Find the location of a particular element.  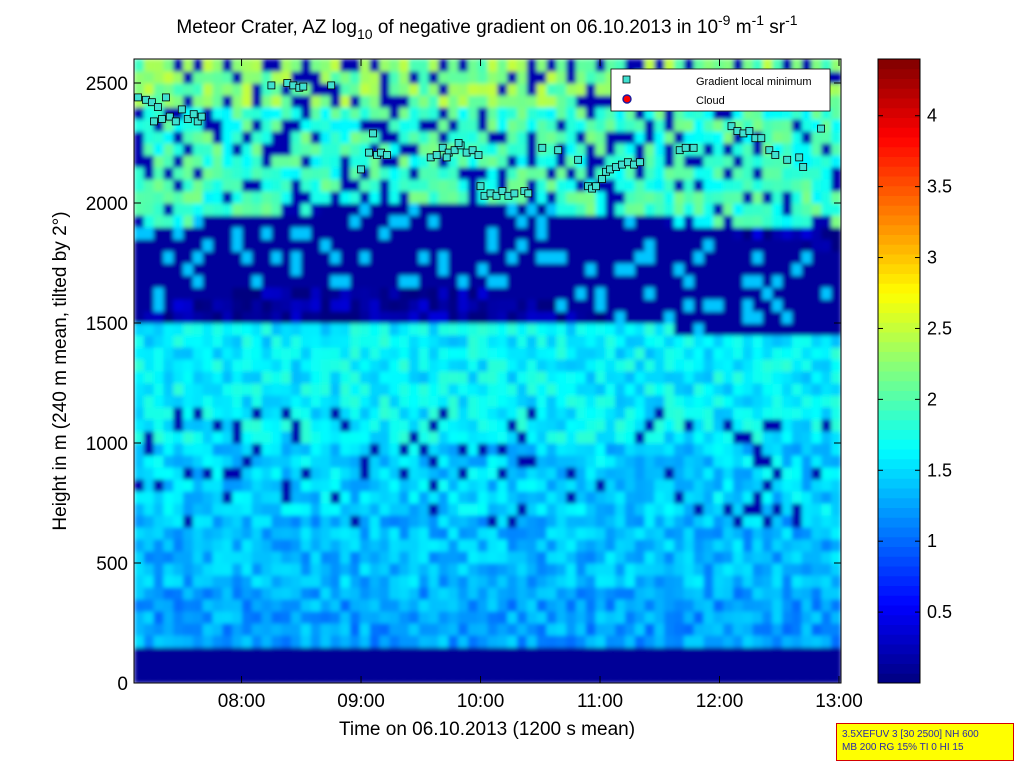

colorbar-tick-label: 1 is located at coordinates (932, 541).